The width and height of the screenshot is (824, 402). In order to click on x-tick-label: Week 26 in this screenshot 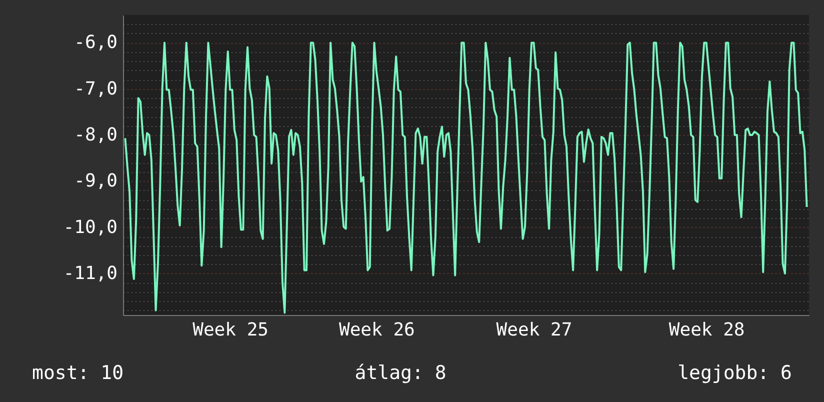, I will do `click(376, 330)`.